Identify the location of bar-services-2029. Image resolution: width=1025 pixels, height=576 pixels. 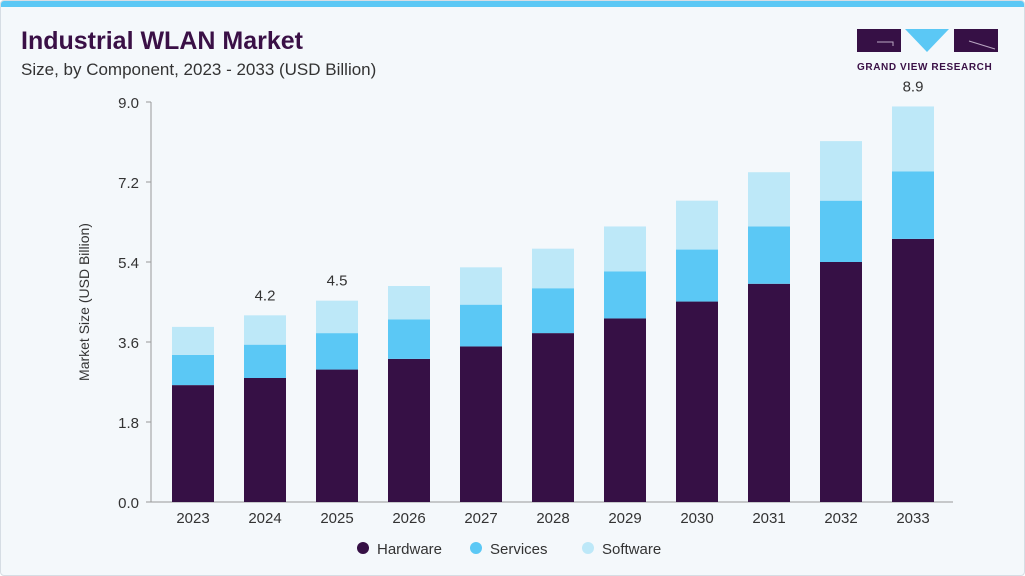
(625, 295).